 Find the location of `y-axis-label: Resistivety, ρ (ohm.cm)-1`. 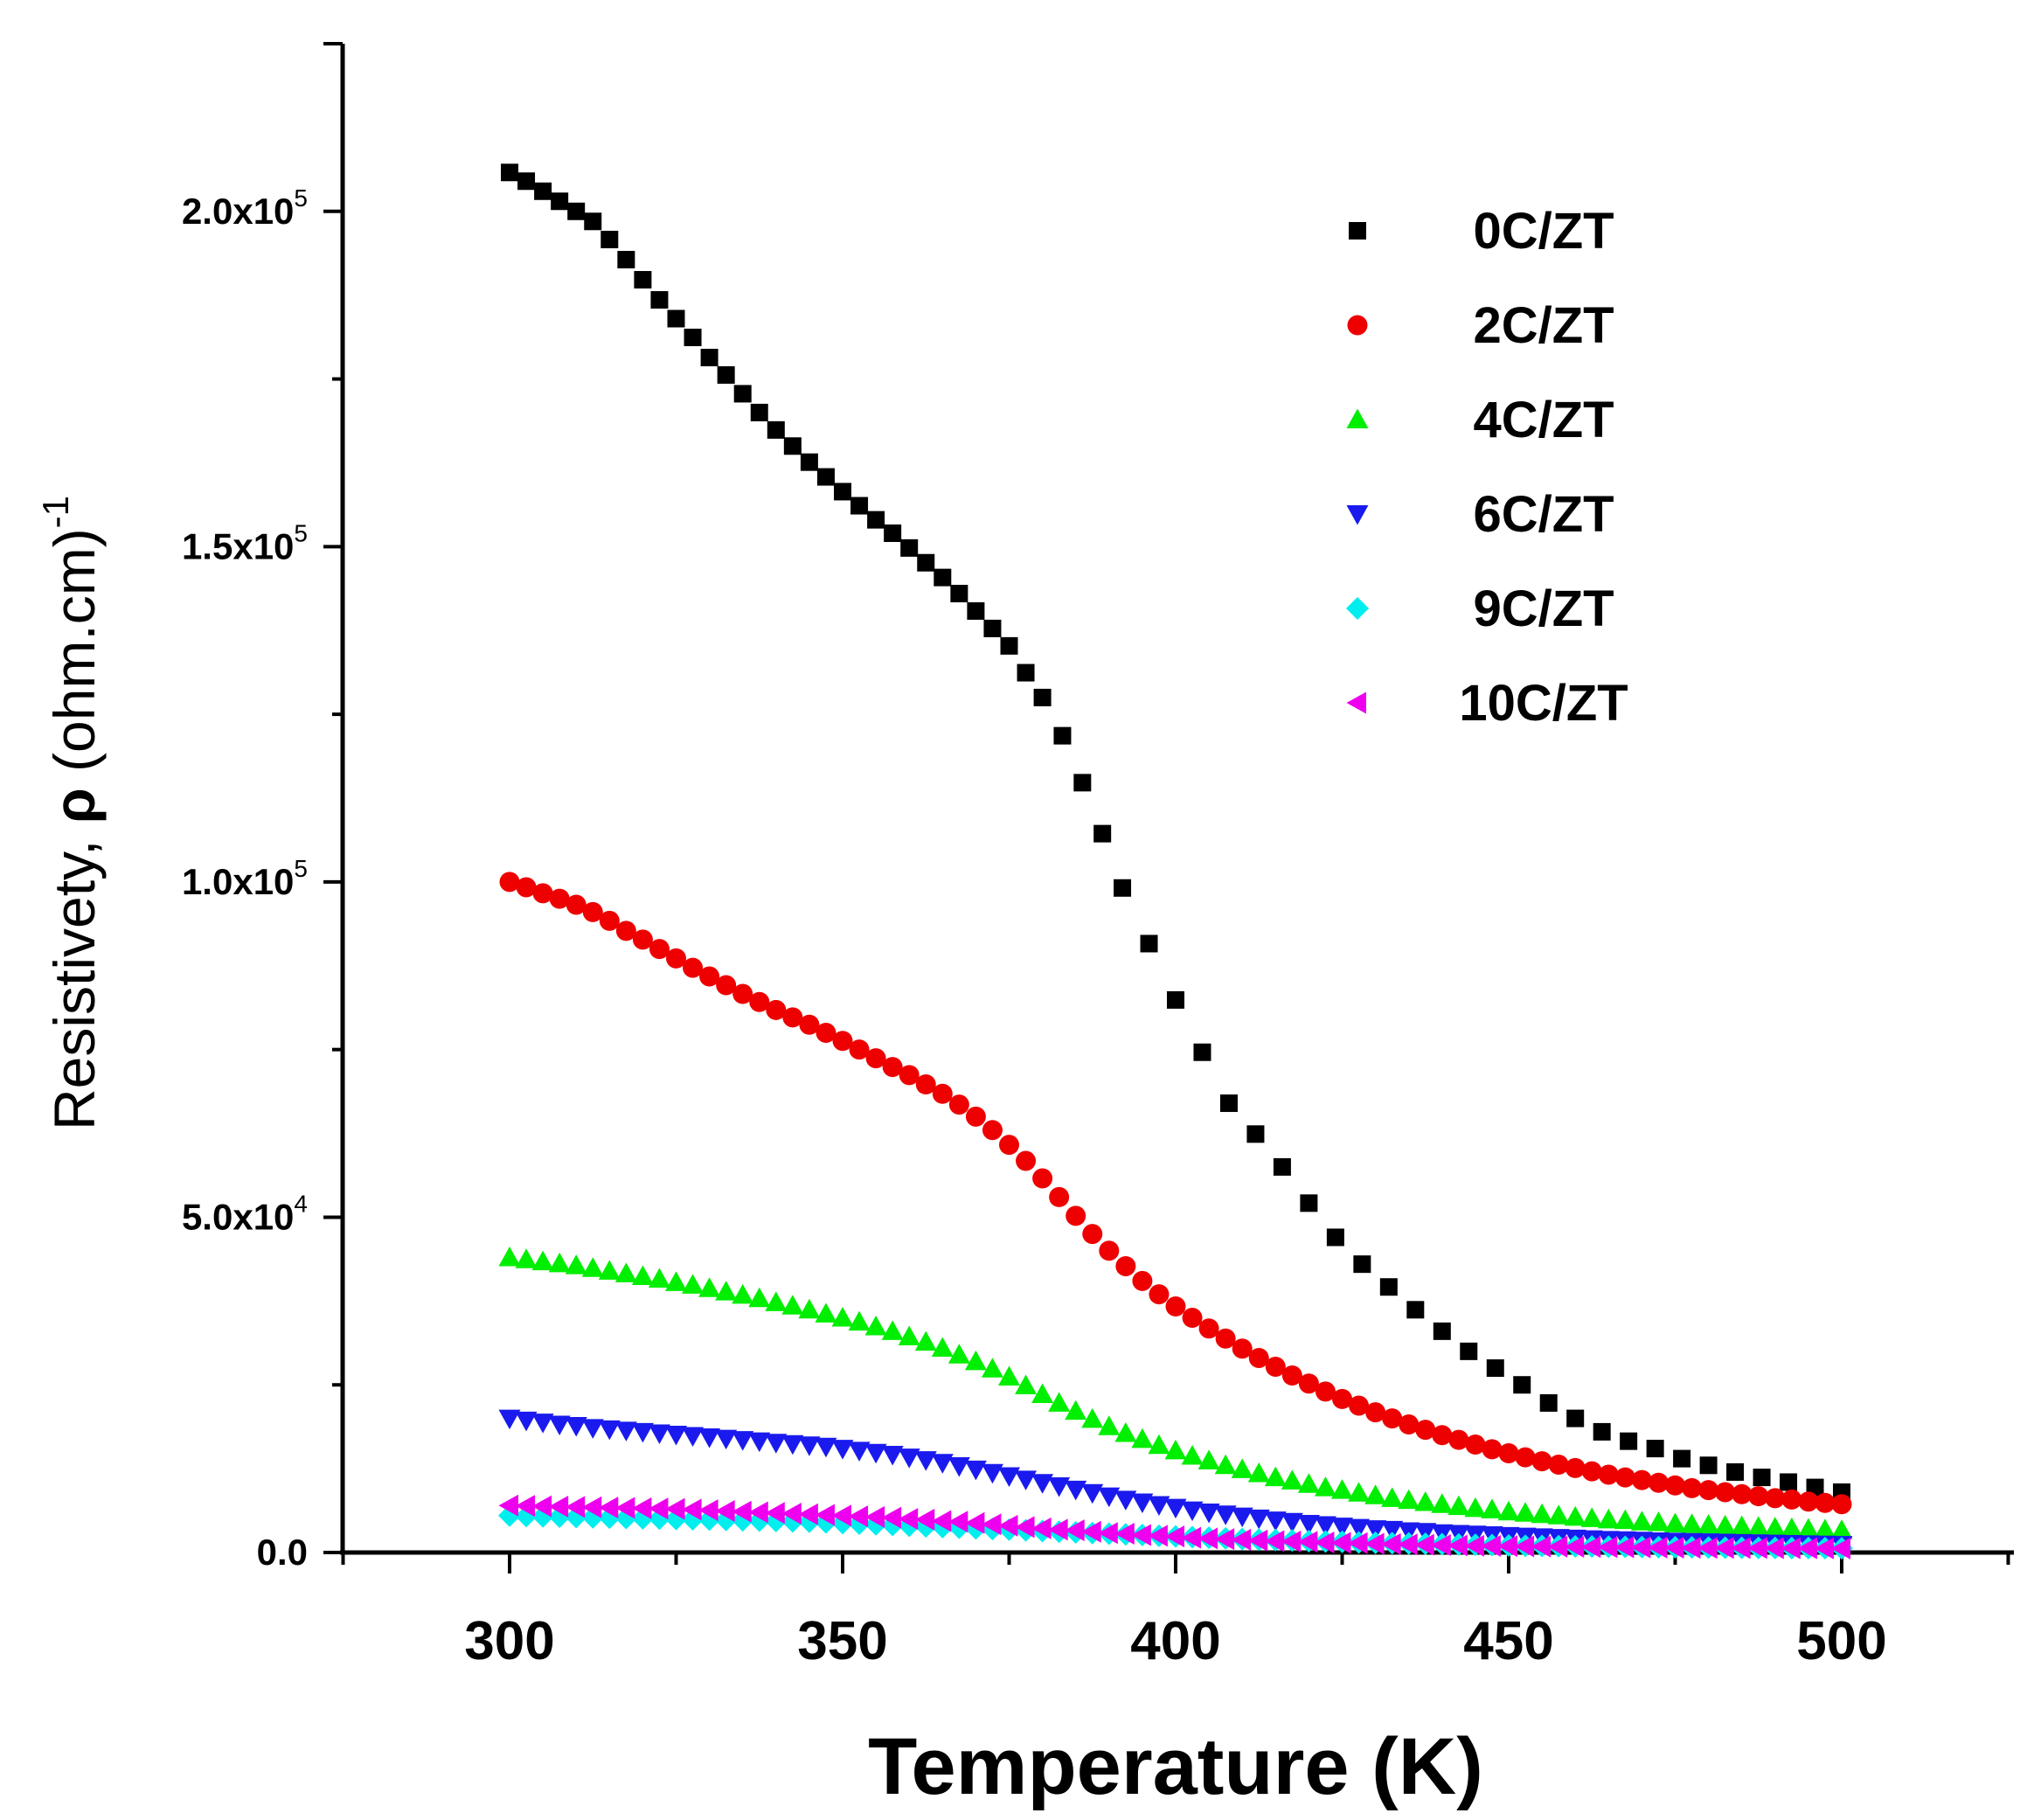

y-axis-label: Resistivety, ρ (ohm.cm)-1 is located at coordinates (71, 813).